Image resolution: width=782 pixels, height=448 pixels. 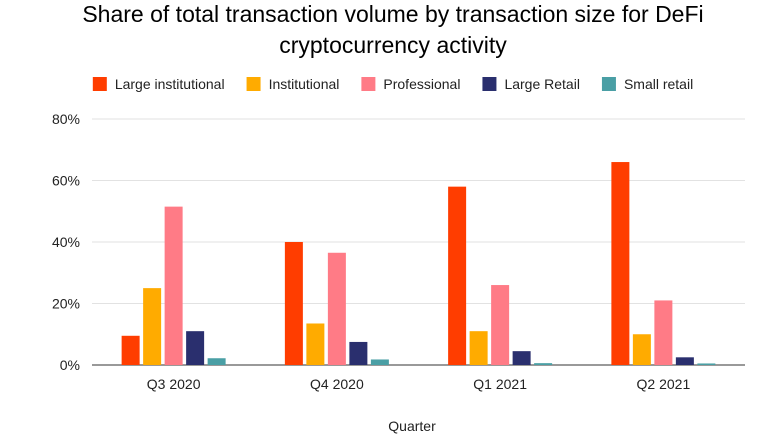 I want to click on y-tick-label: 20%, so click(x=66, y=304).